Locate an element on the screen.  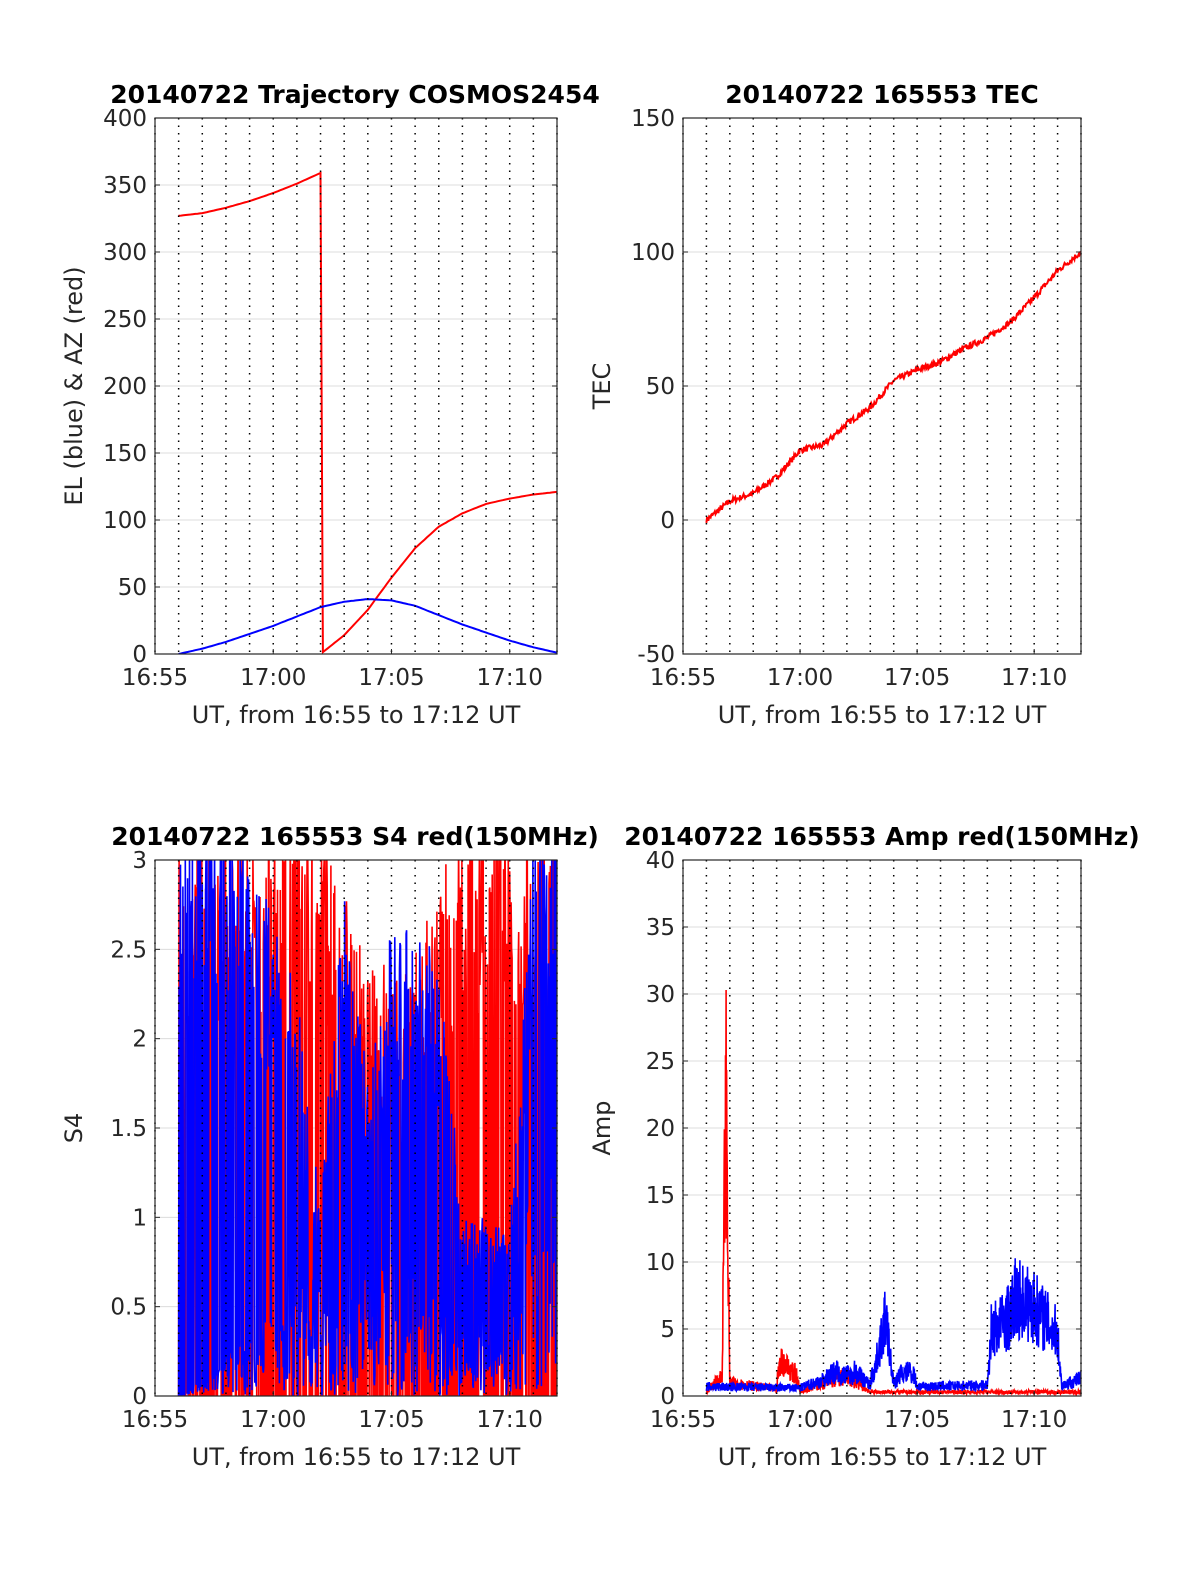
y-tick-label: 3 is located at coordinates (139, 861).